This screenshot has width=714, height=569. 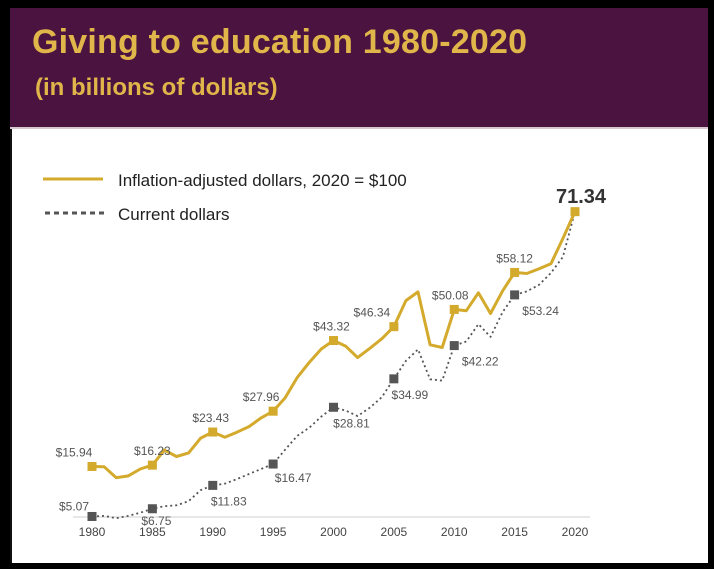 I want to click on x-tick-label: 1985, so click(x=152, y=532).